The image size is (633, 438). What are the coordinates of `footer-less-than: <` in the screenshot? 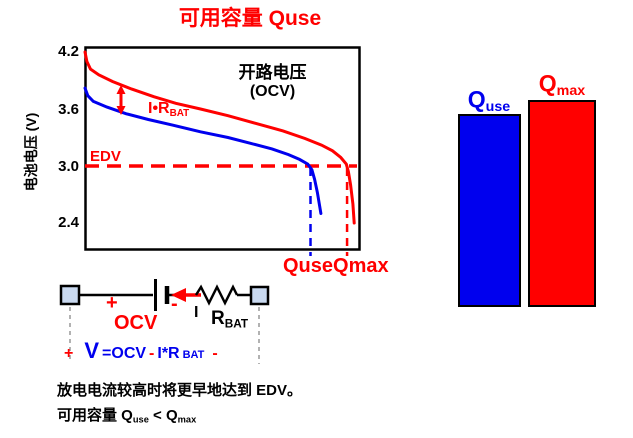 It's located at (157, 415).